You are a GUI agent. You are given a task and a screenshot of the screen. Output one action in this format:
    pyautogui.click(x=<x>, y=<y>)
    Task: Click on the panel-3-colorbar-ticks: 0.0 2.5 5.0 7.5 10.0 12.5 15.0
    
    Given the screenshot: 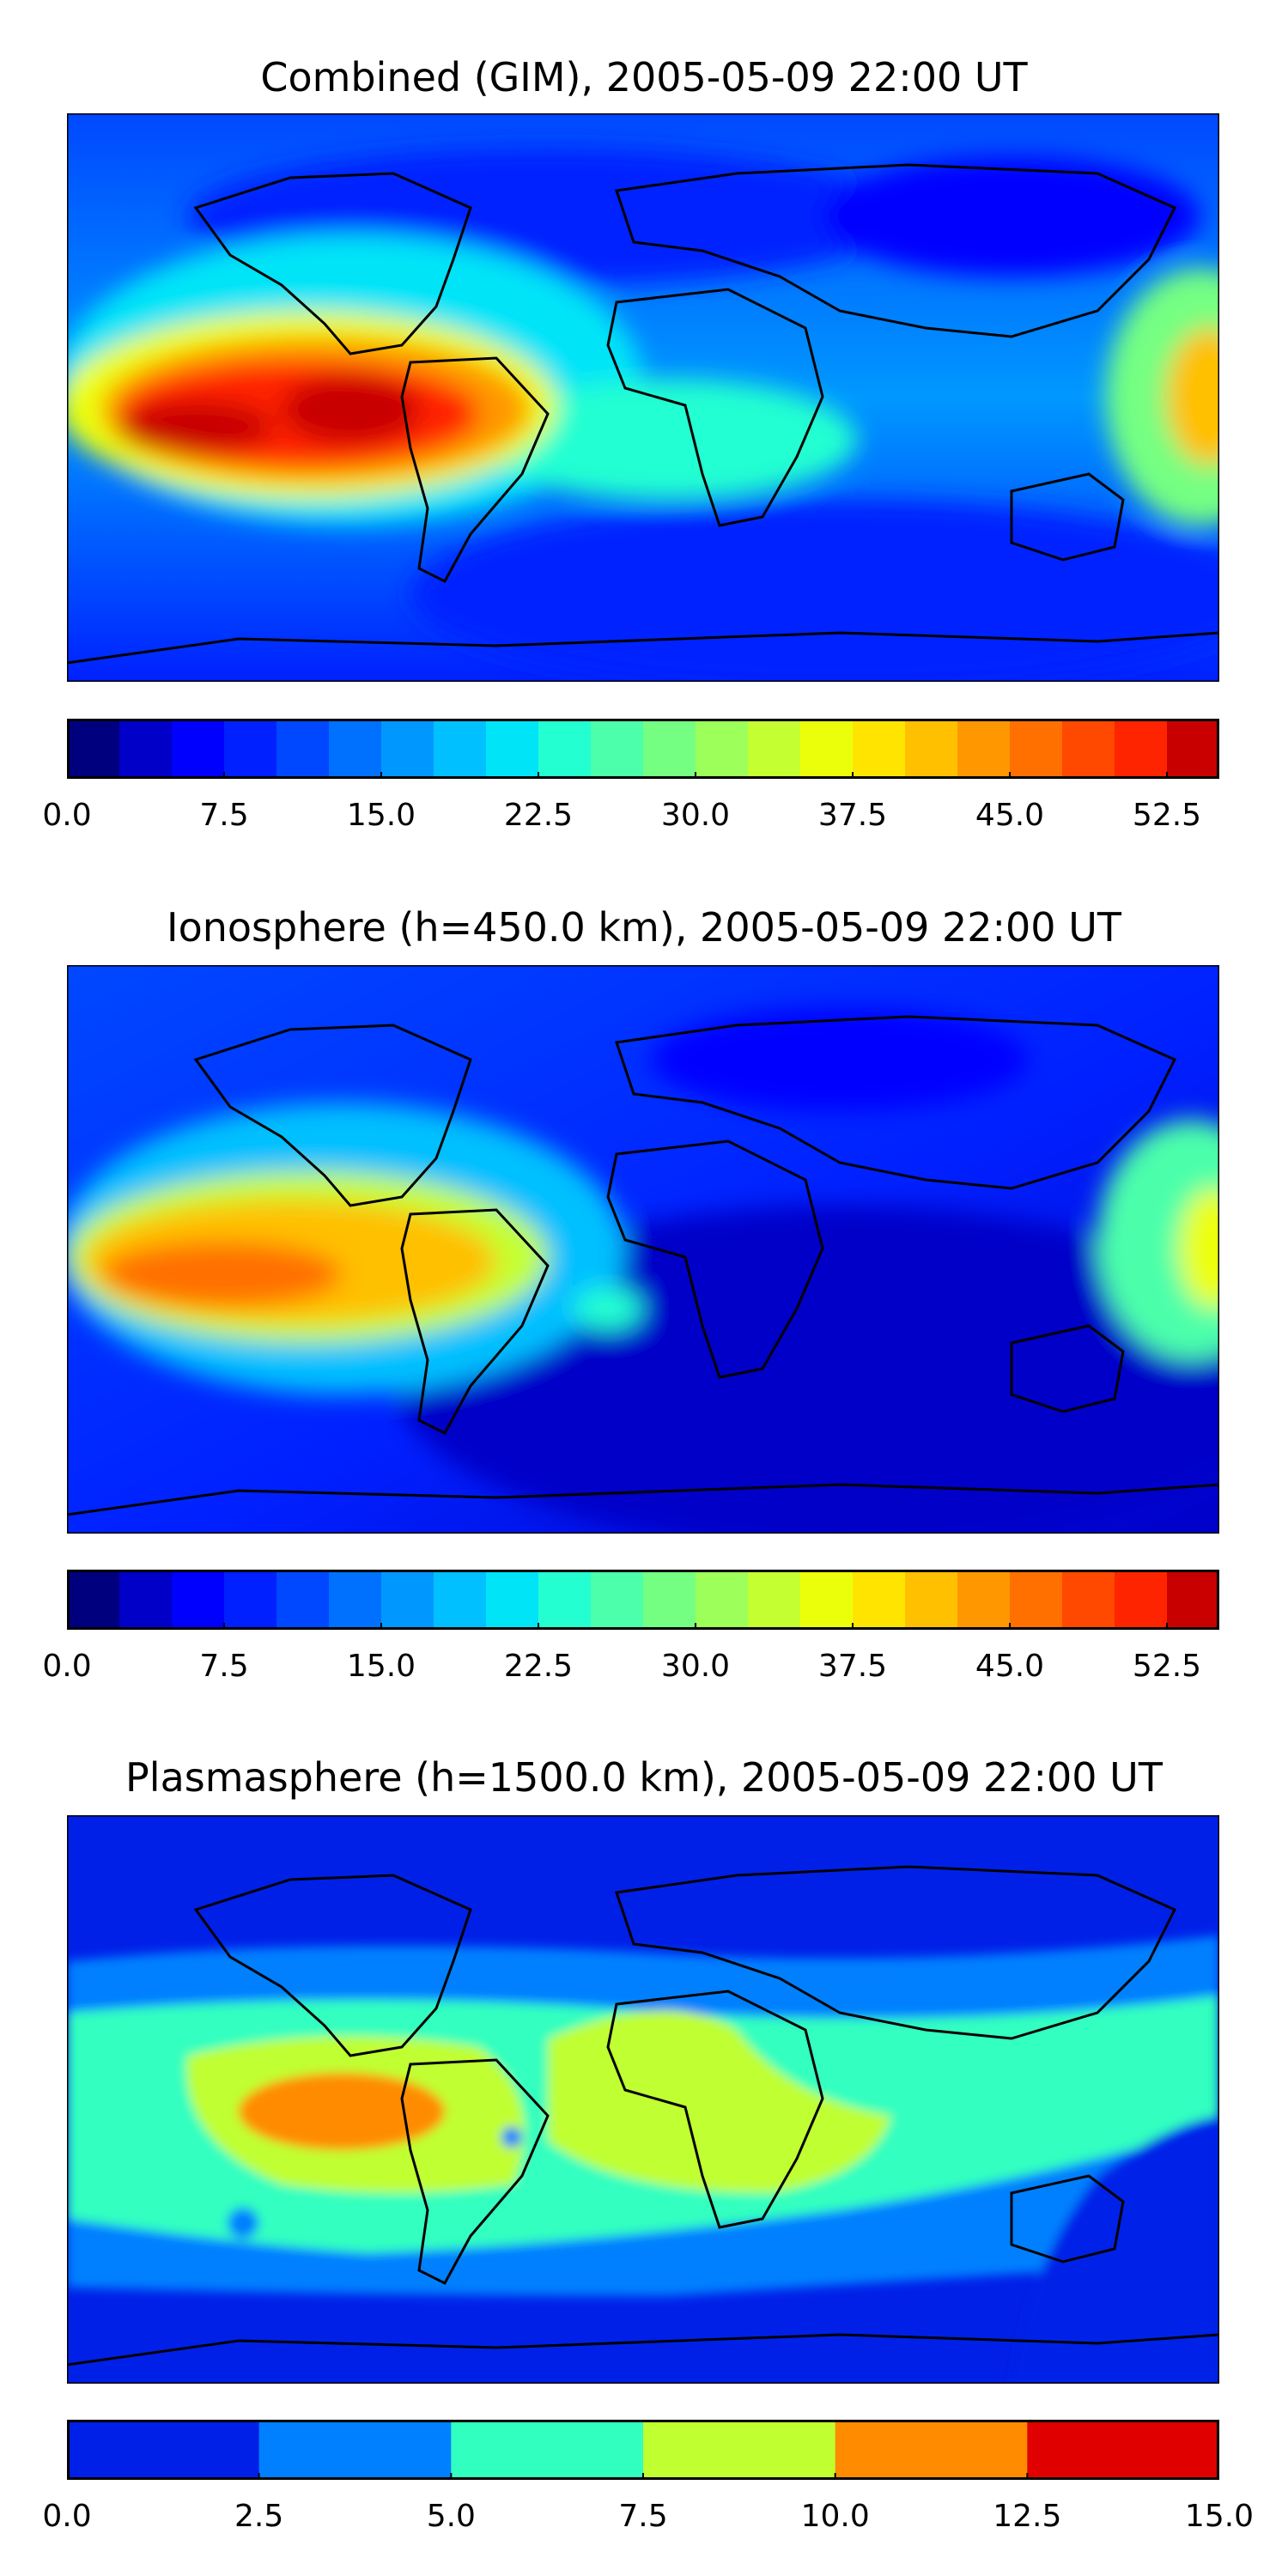 What is the action you would take?
    pyautogui.click(x=648, y=2519)
    